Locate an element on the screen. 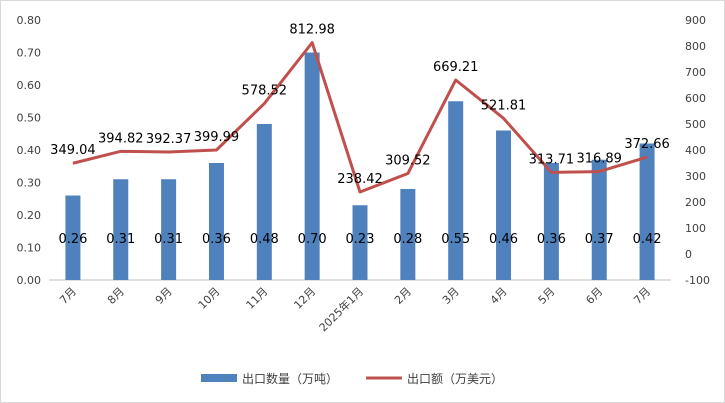  line-data-label: 372.66 is located at coordinates (647, 144).